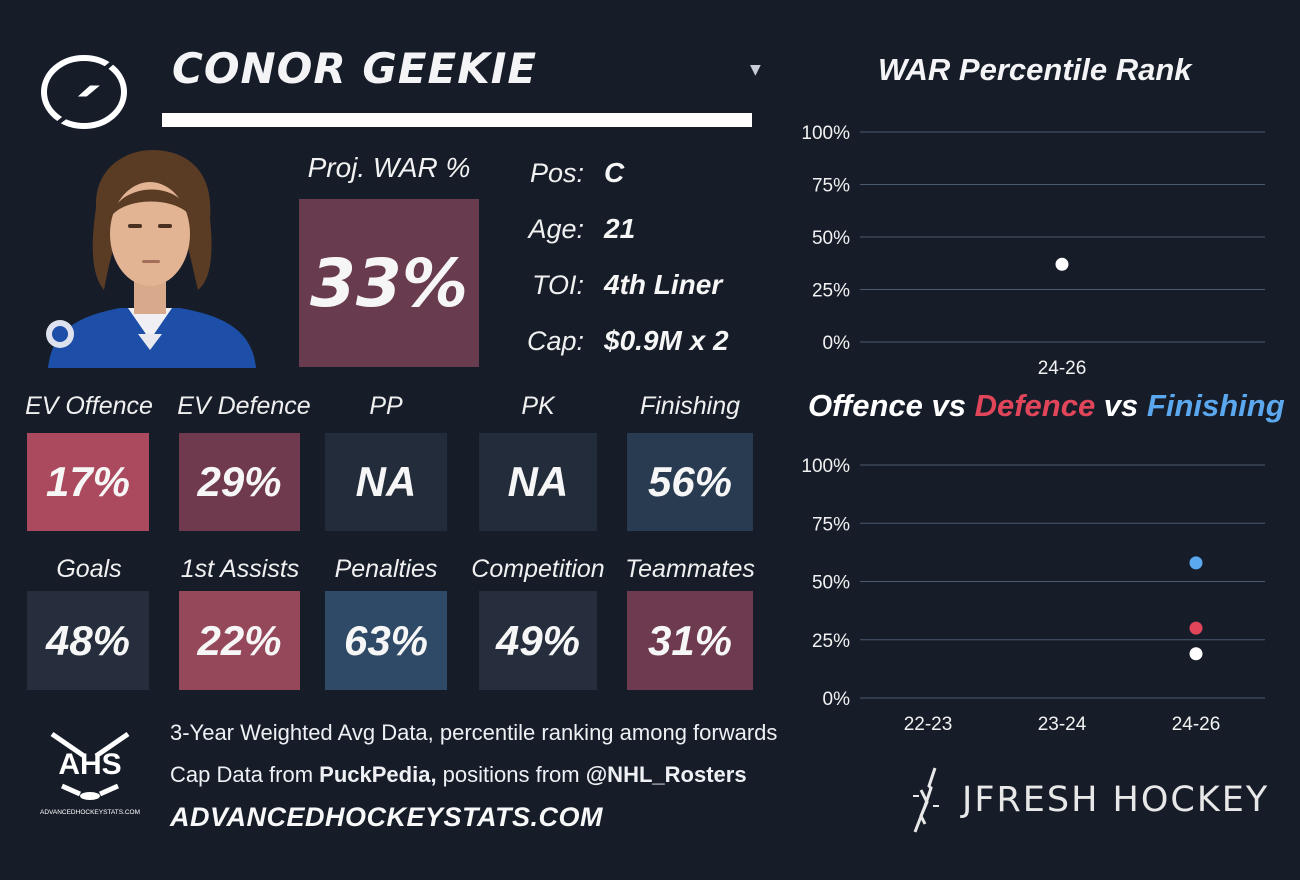 The height and width of the screenshot is (880, 1300). I want to click on stat-box-1st-assists: 22%, so click(239, 640).